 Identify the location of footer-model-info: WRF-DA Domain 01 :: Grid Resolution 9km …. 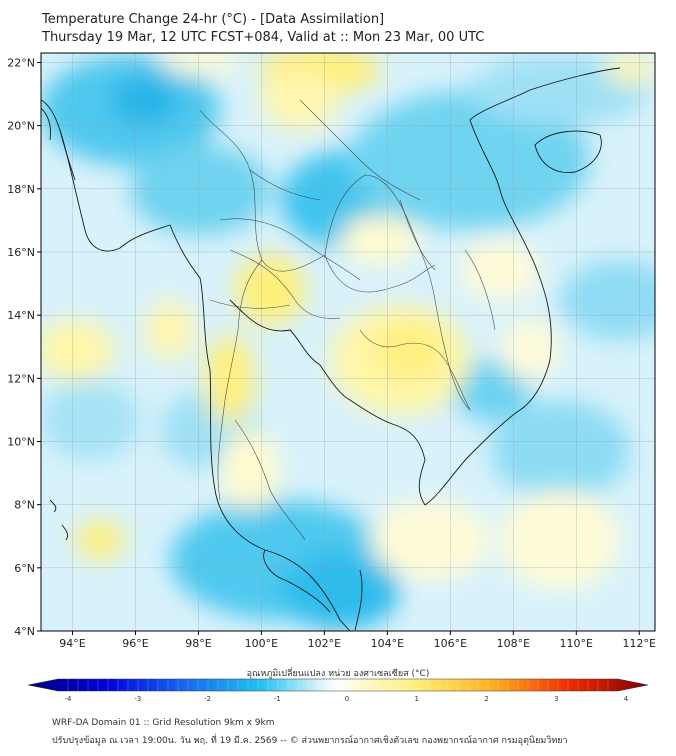
(163, 723).